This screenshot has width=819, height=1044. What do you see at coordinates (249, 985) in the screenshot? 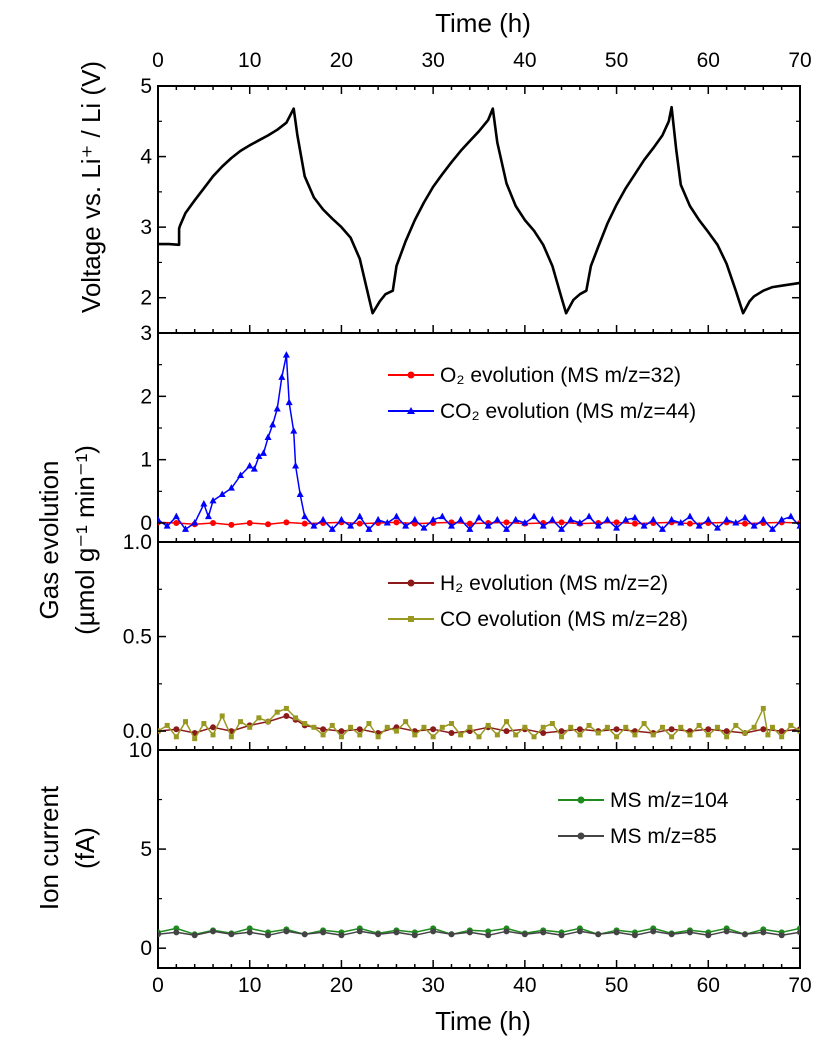
I see `x-tick-label-bottom: 10` at bounding box center [249, 985].